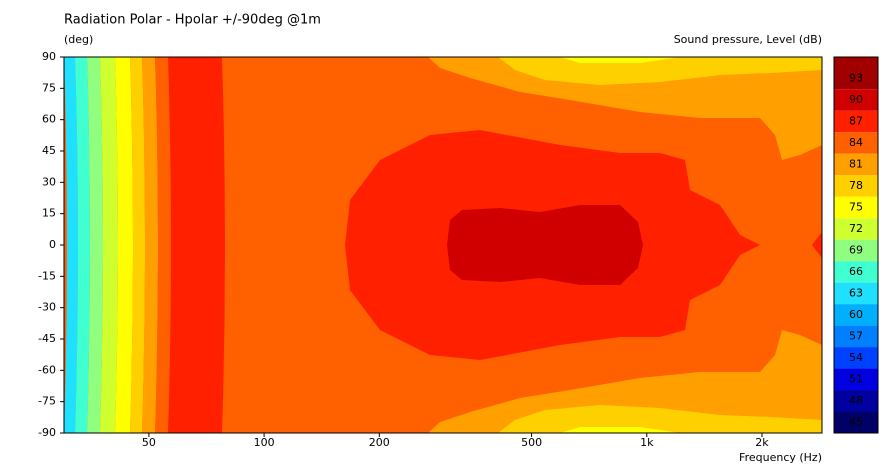  I want to click on y-tick-label: -90, so click(47, 432).